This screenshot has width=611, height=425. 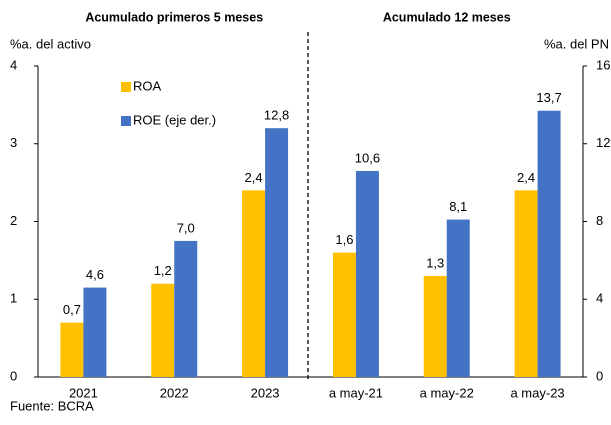 I want to click on y2-axis-label: %a. del PN, so click(x=576, y=43).